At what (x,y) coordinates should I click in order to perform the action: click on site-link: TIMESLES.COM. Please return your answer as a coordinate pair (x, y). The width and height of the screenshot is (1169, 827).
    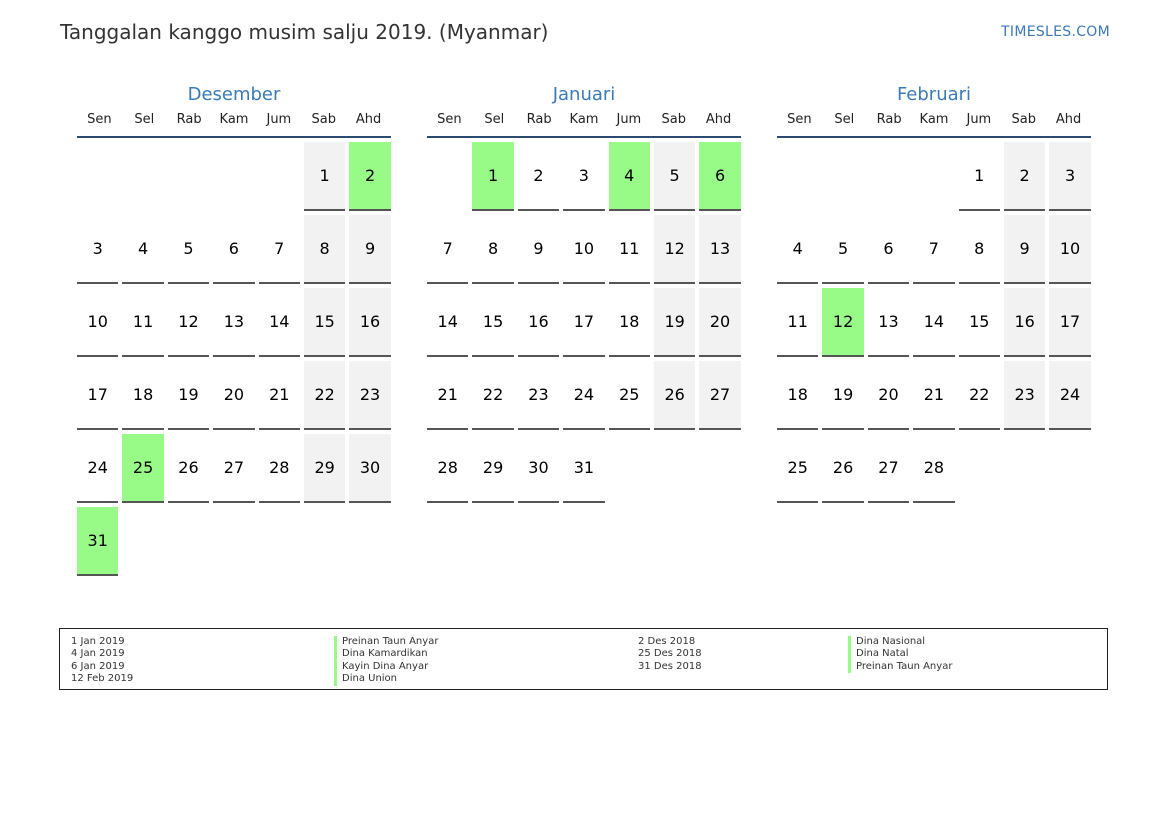
    Looking at the image, I should click on (1055, 32).